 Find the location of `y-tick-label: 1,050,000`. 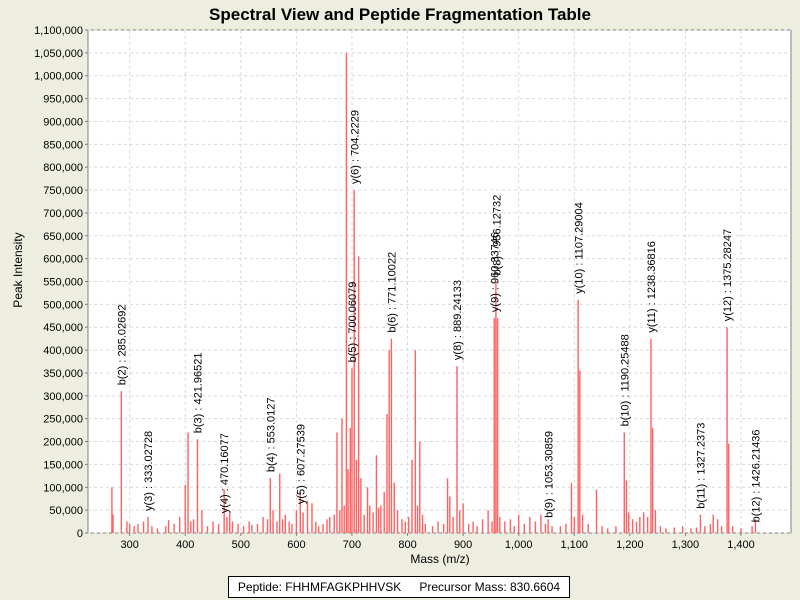

y-tick-label: 1,050,000 is located at coordinates (58, 54).